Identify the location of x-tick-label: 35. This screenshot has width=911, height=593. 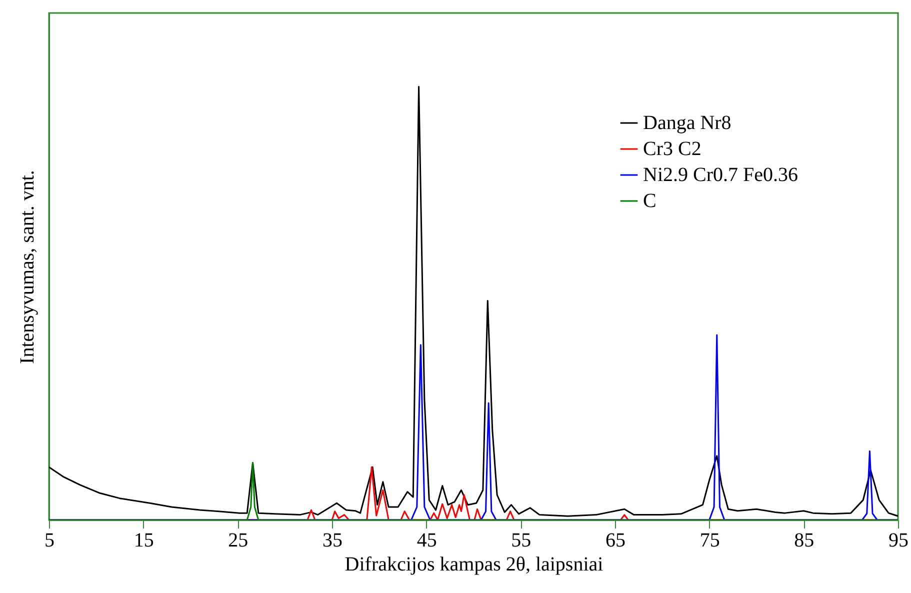
(332, 541).